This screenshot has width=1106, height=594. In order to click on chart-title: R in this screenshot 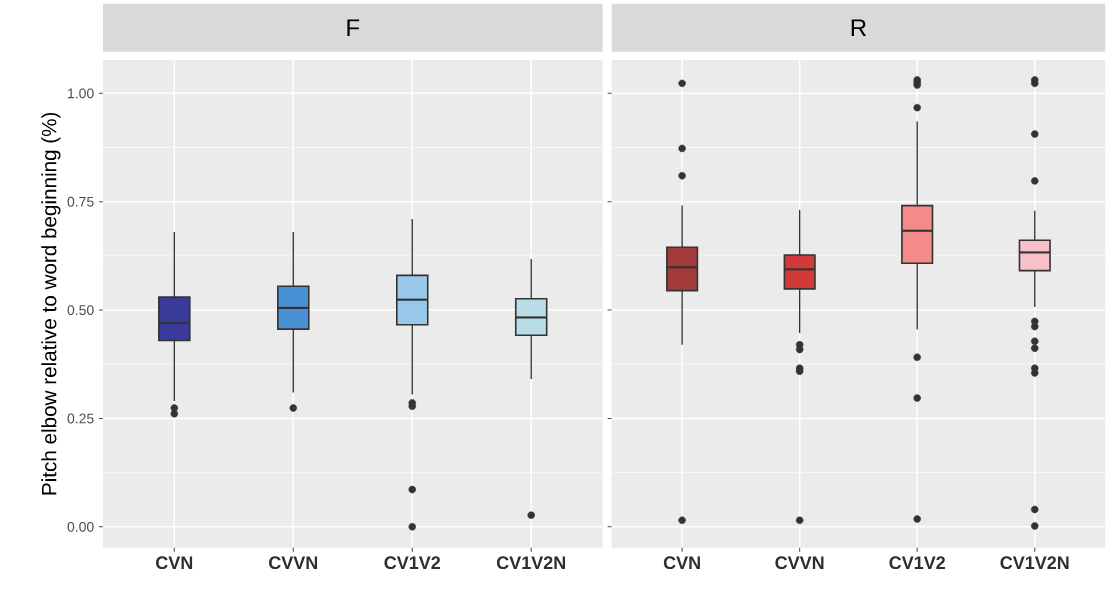, I will do `click(858, 28)`.